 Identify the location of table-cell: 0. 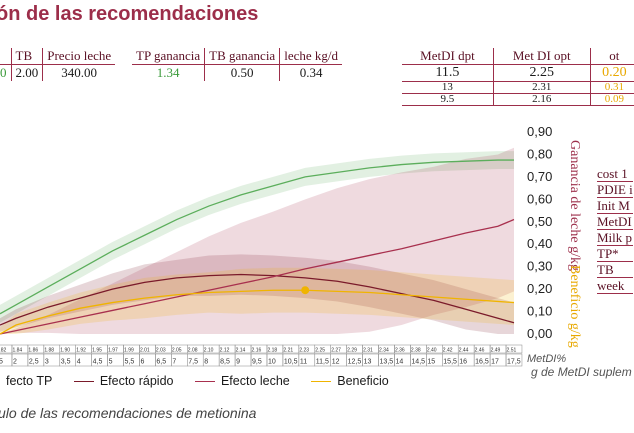
(3, 72).